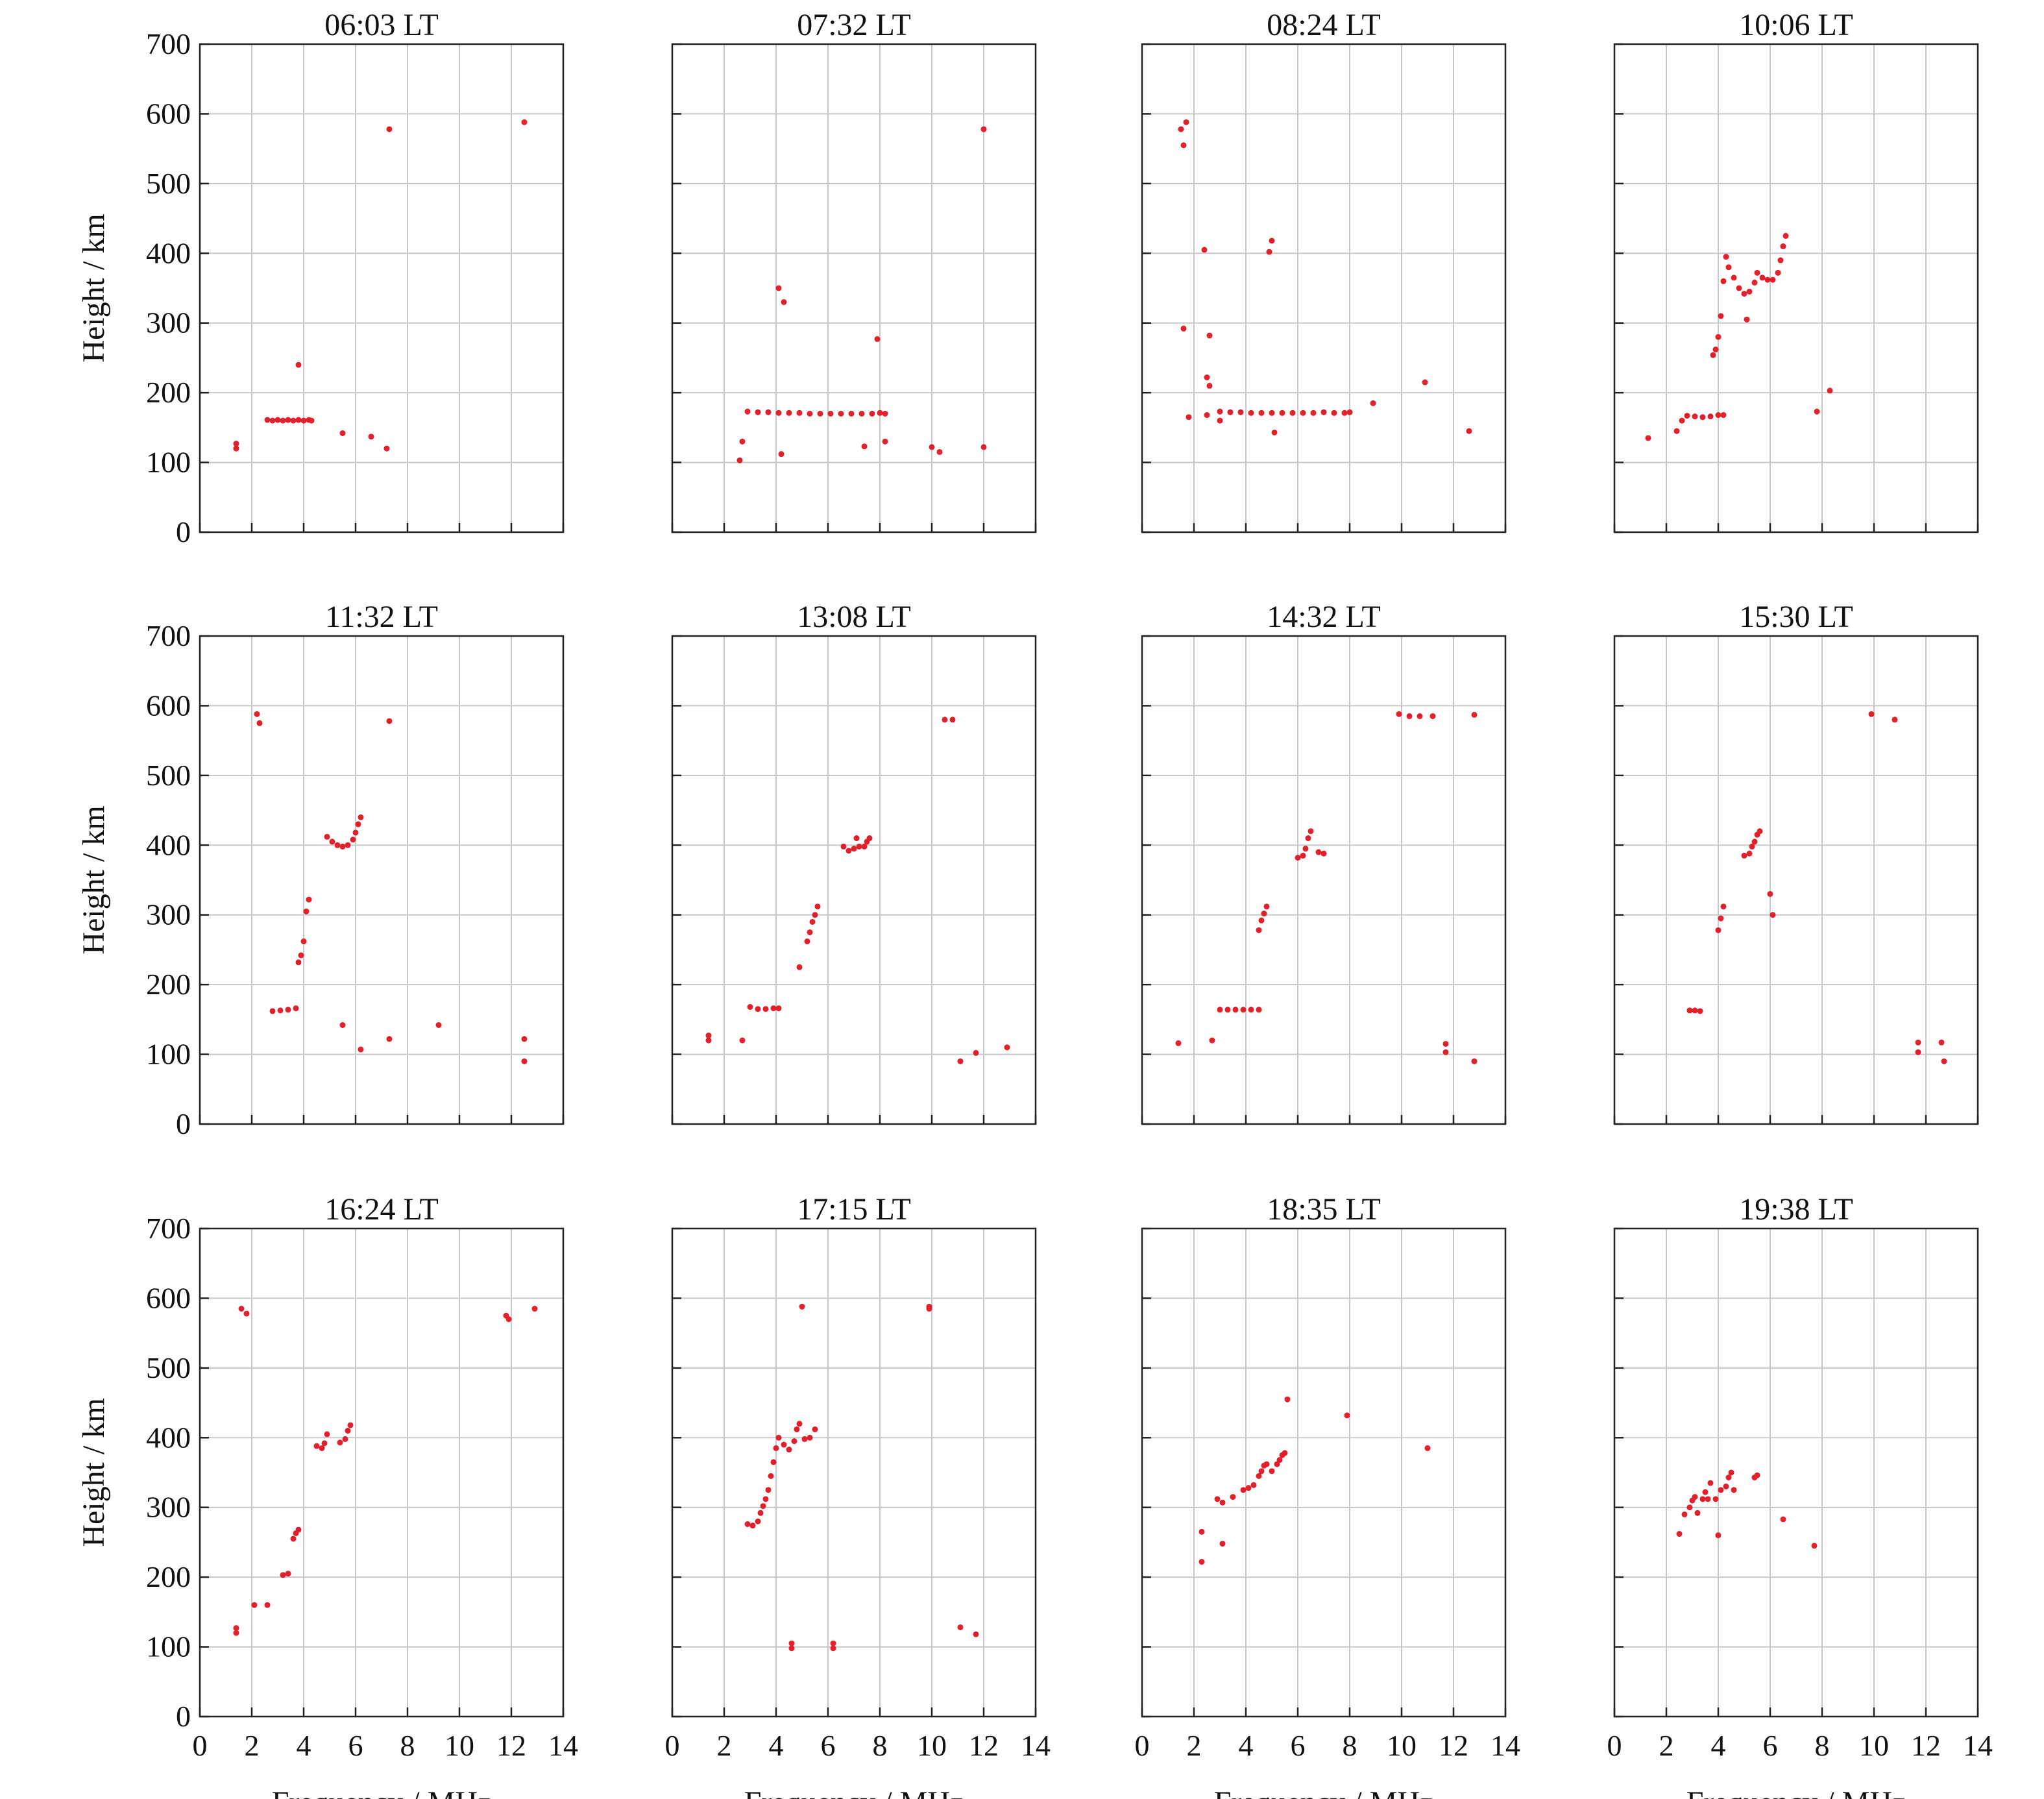  I want to click on panel-title: 15:30 LT, so click(1796, 617).